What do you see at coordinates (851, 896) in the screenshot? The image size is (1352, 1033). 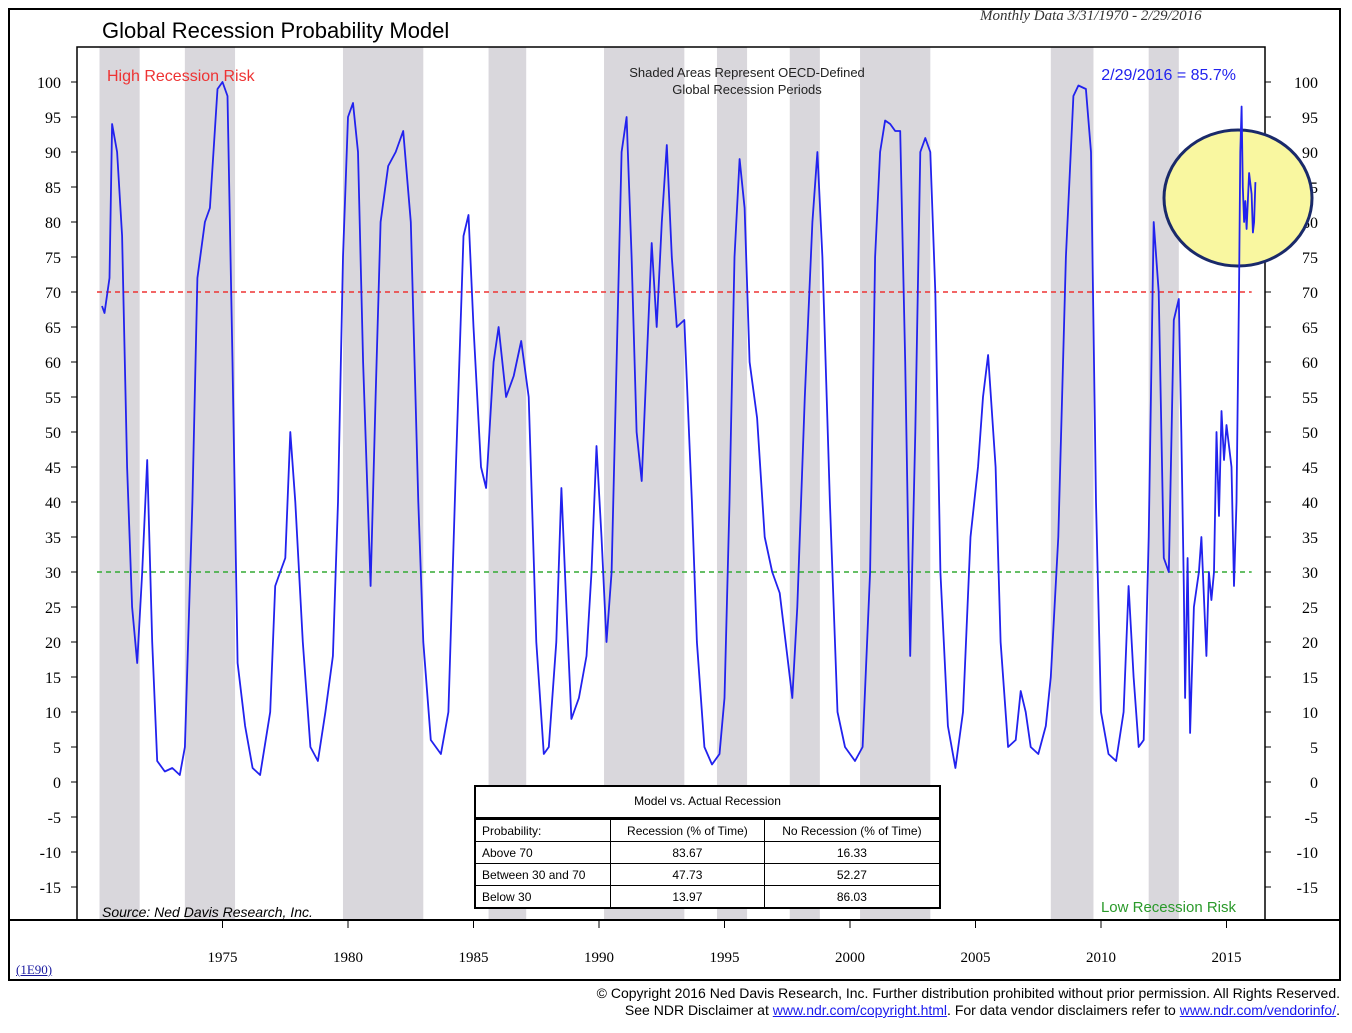 I see `stats-cell: 86.03` at bounding box center [851, 896].